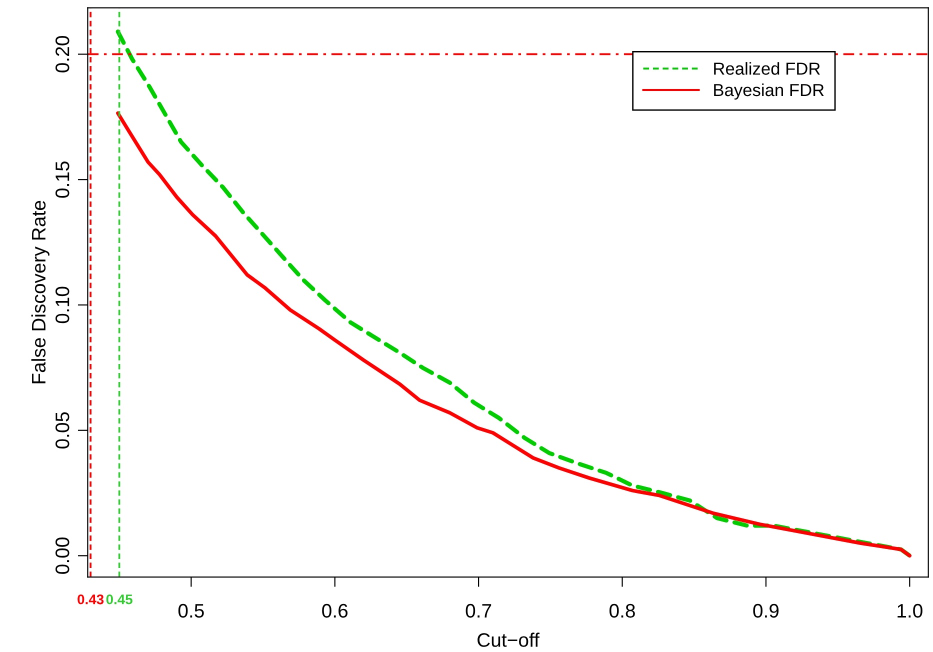 This screenshot has width=933, height=652. Describe the element at coordinates (767, 68) in the screenshot. I see `legend-label: Realized FDR` at that location.